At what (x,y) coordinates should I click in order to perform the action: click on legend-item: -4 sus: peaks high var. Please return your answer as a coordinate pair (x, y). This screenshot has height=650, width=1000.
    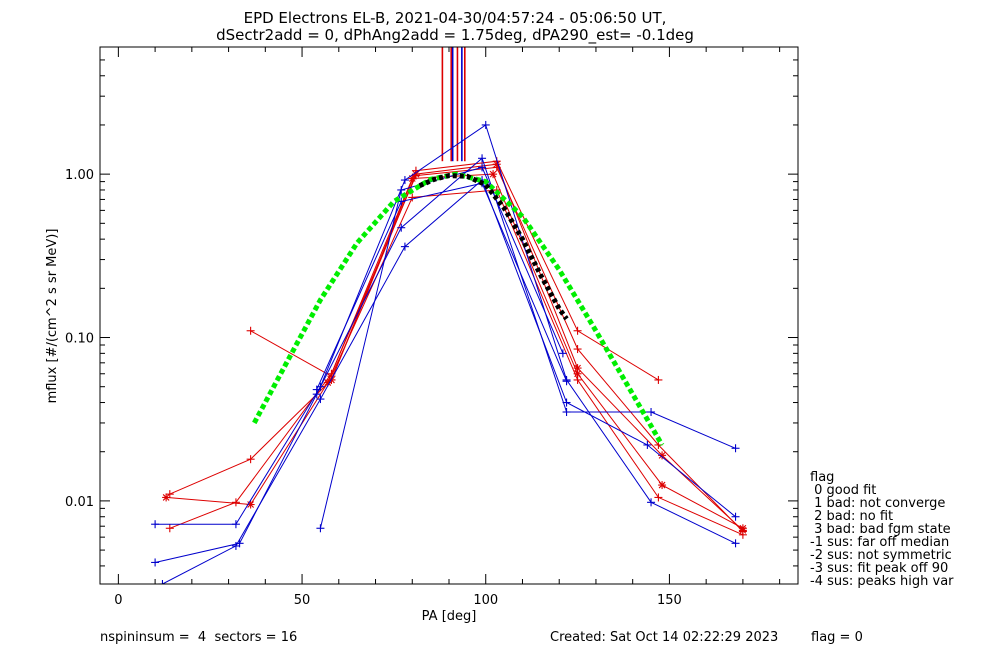
    Looking at the image, I should click on (882, 581).